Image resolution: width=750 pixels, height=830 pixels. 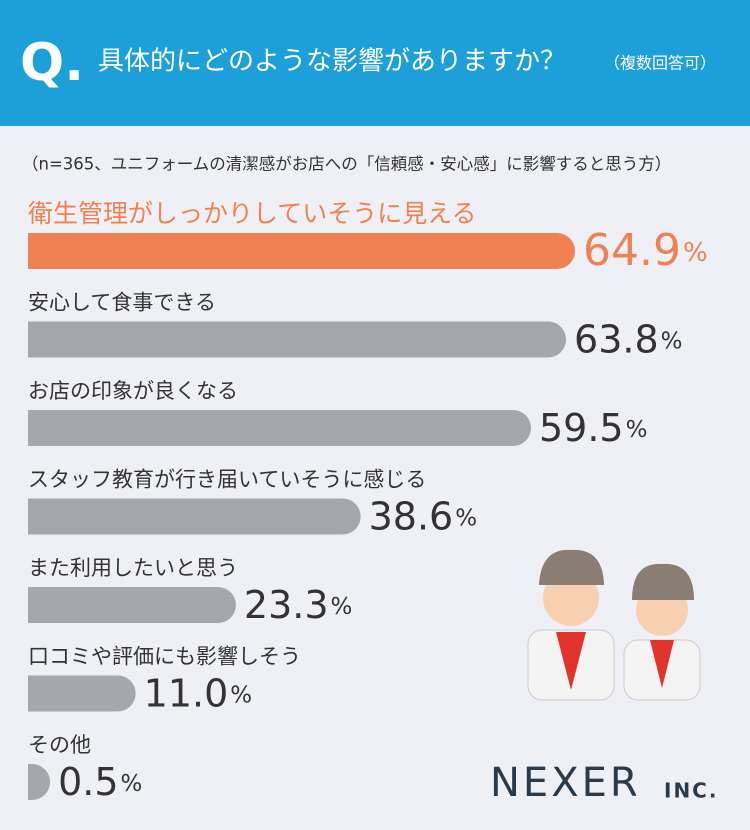 I want to click on value-label: 11.0%, so click(x=198, y=693).